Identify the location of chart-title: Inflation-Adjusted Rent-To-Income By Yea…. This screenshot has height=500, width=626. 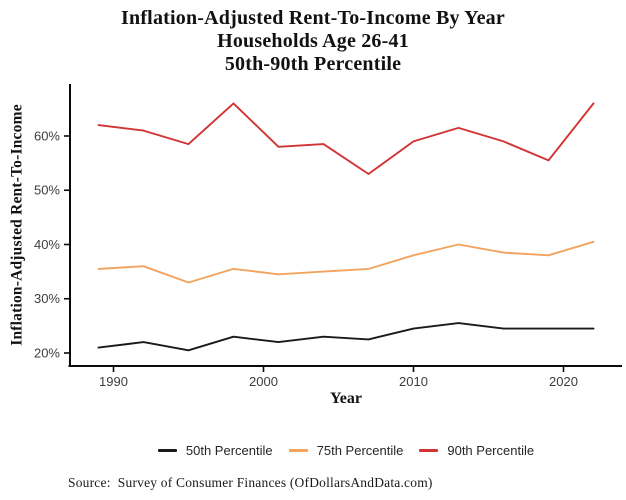
(313, 18).